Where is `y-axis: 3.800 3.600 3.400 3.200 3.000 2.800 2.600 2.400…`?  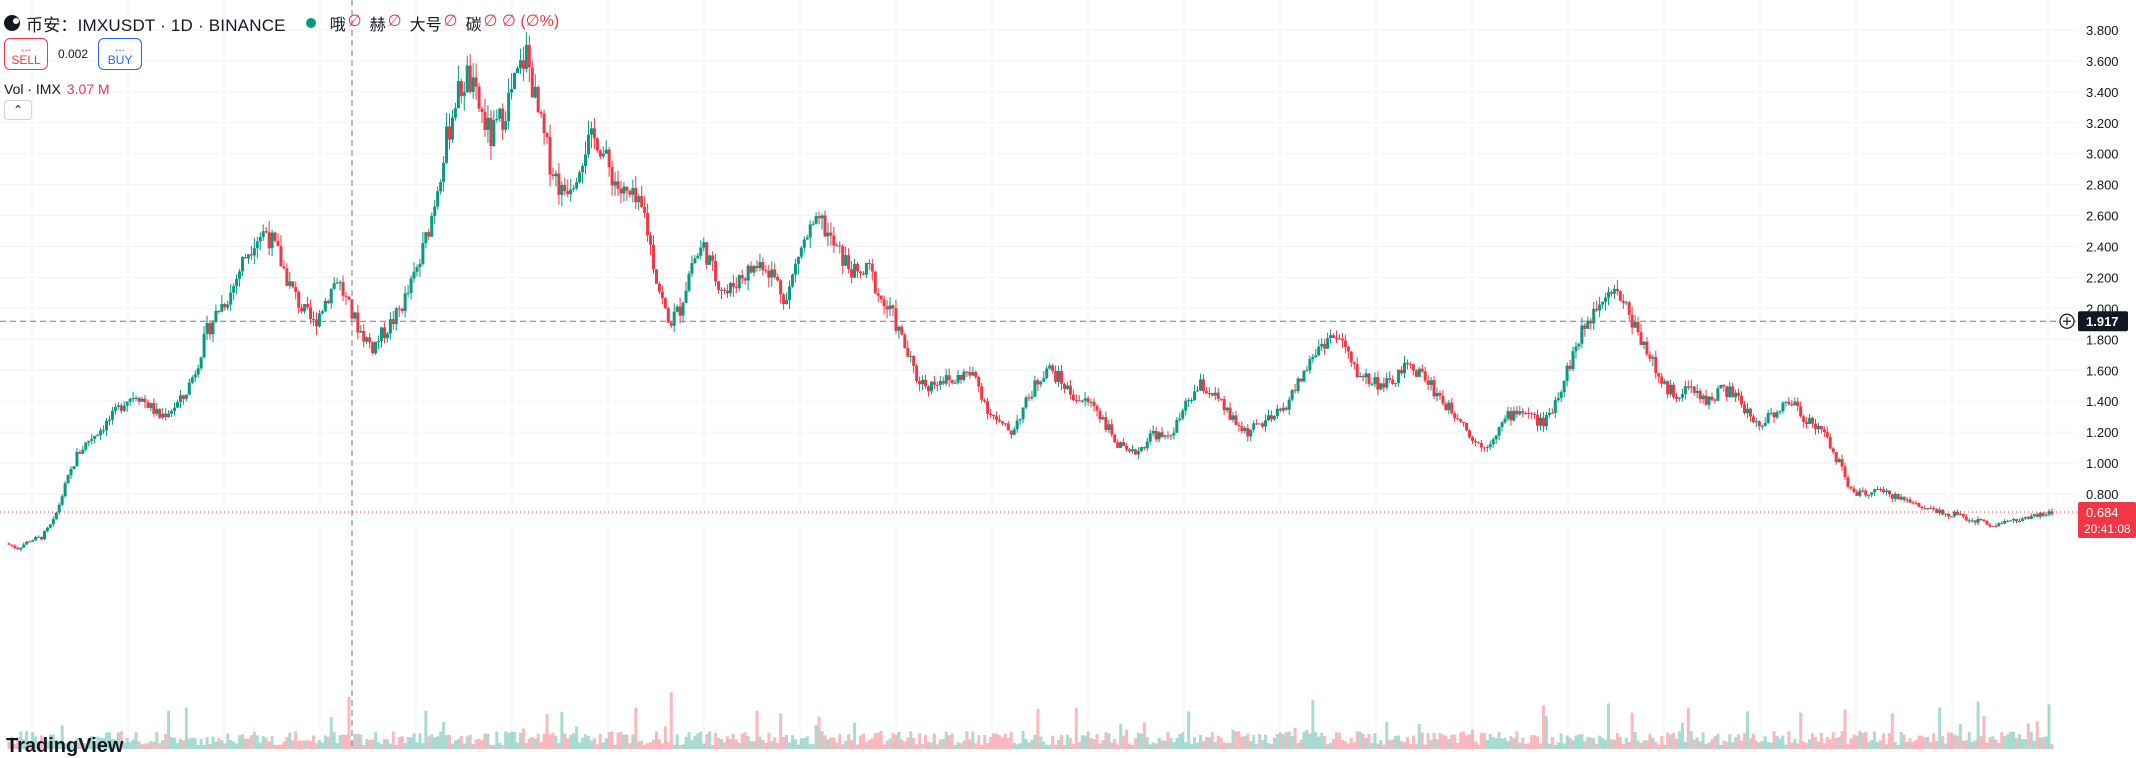
y-axis: 3.800 3.600 3.400 3.200 3.000 2.800 2.600 2.400… is located at coordinates (2102, 262).